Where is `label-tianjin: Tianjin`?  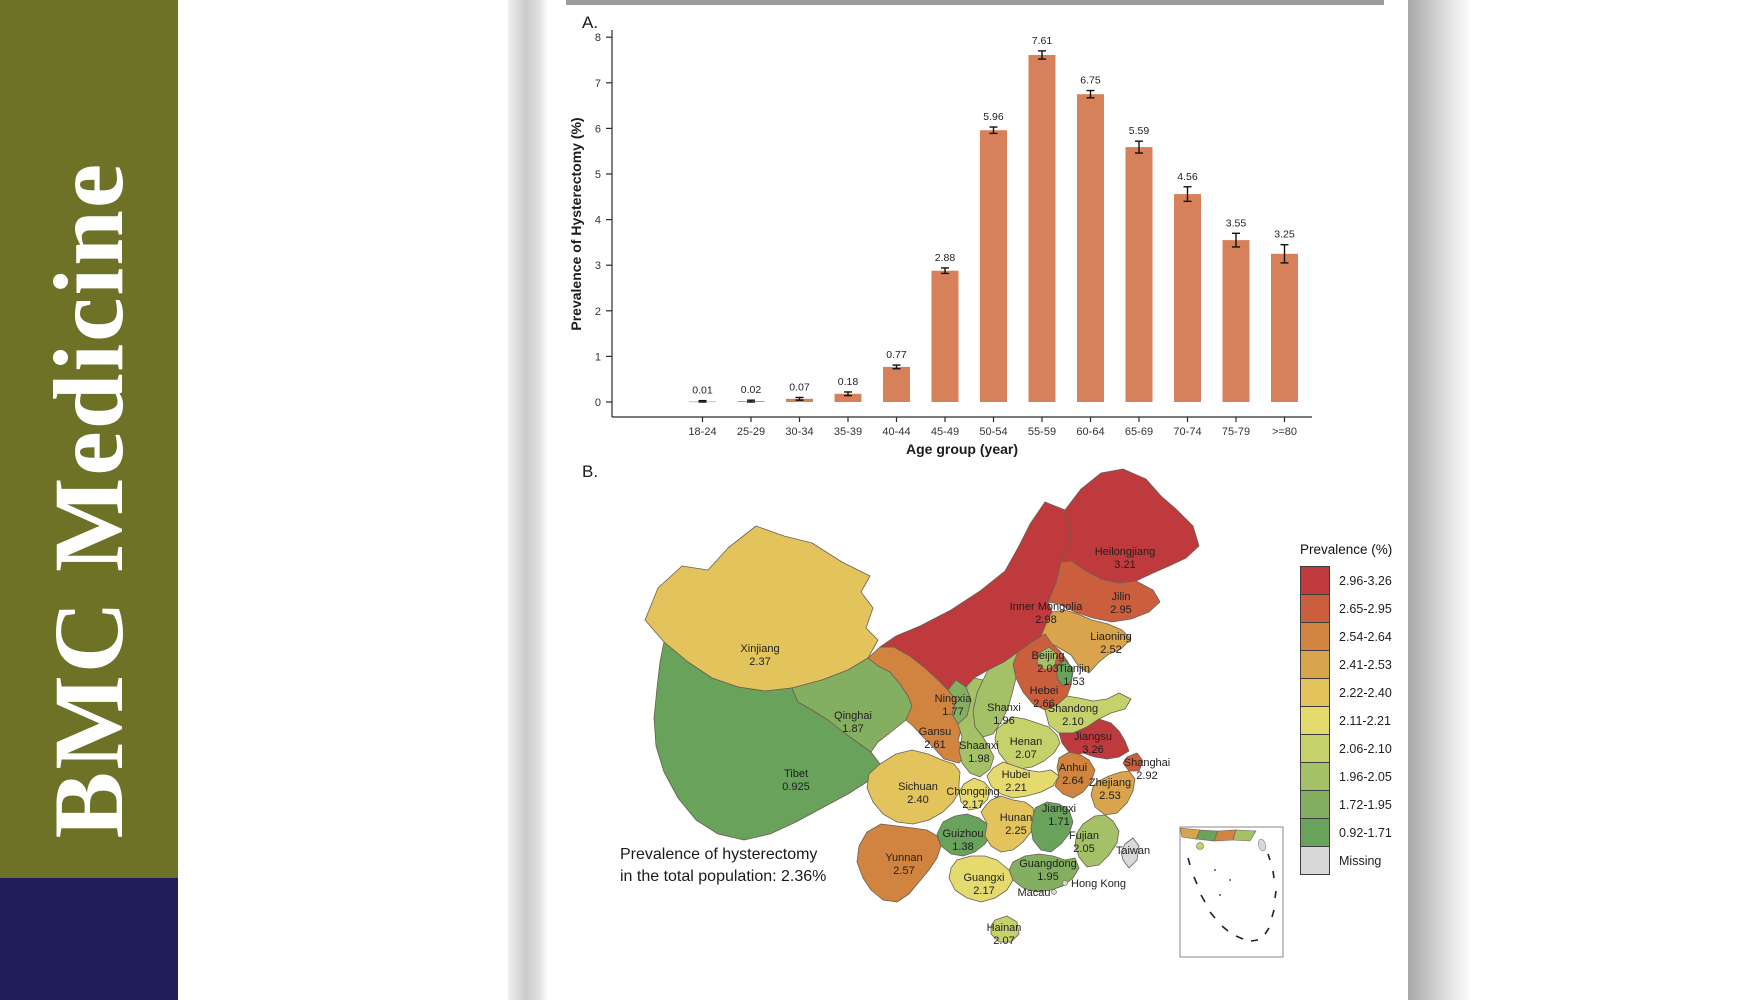 label-tianjin: Tianjin is located at coordinates (1074, 669).